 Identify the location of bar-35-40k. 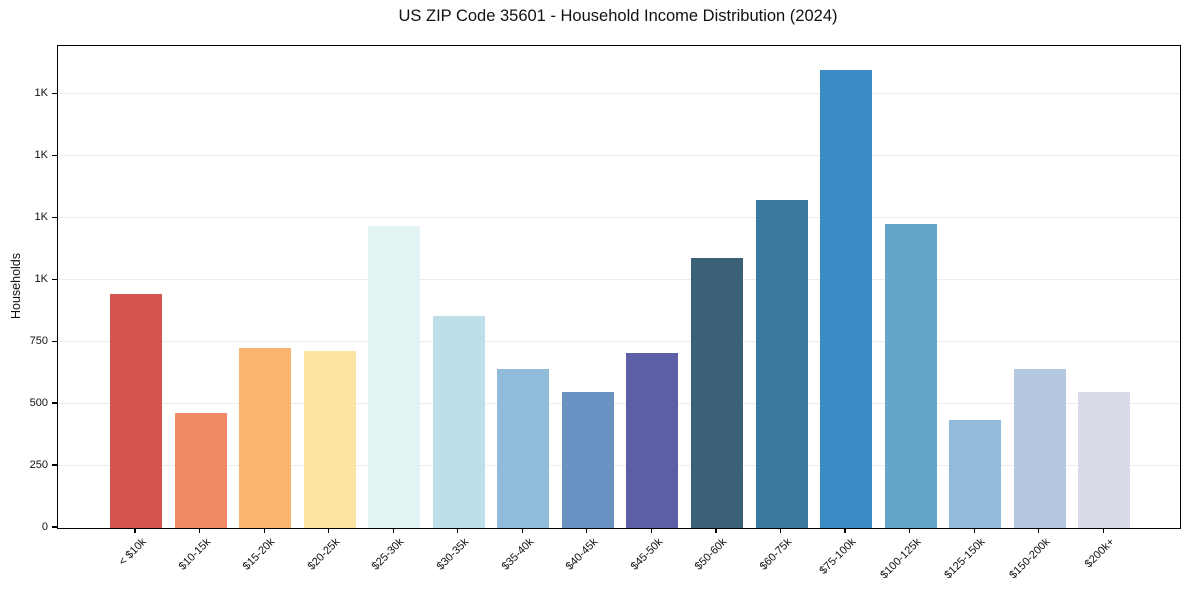
(523, 448).